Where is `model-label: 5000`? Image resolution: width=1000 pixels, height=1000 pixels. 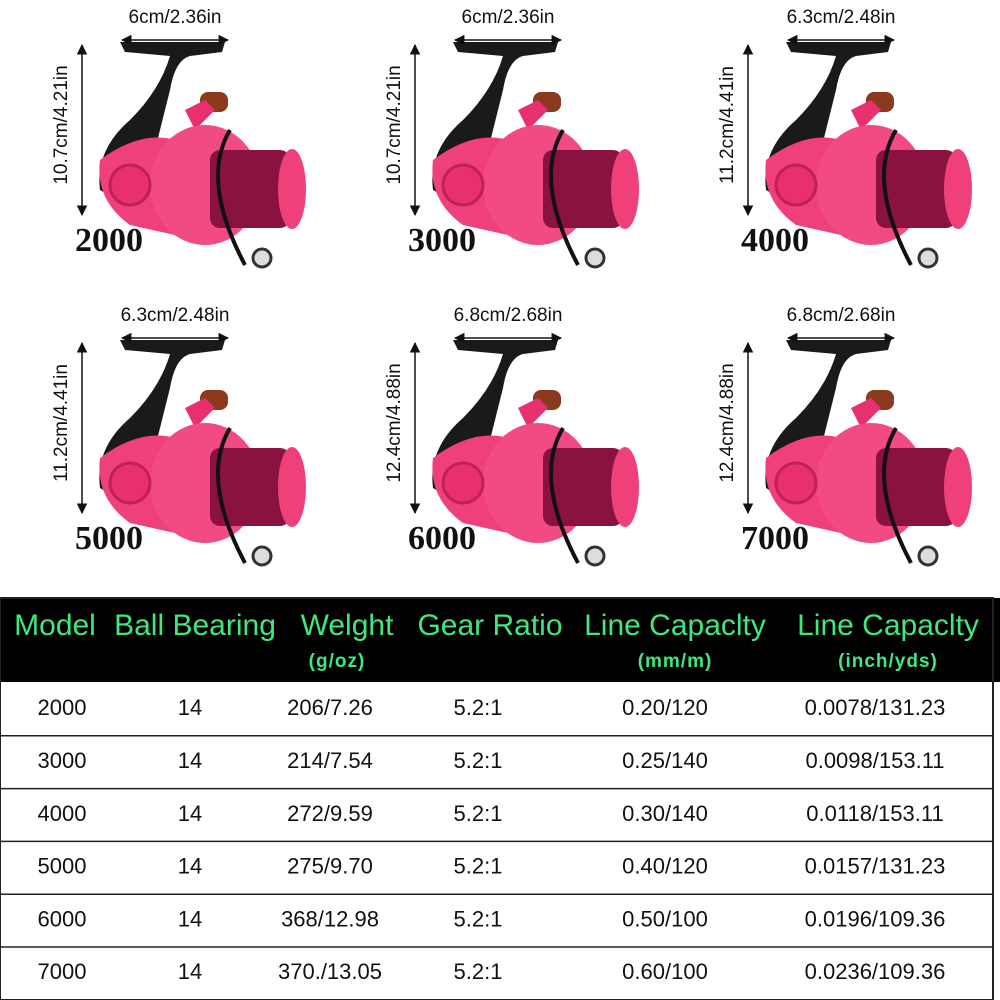 model-label: 5000 is located at coordinates (109, 538).